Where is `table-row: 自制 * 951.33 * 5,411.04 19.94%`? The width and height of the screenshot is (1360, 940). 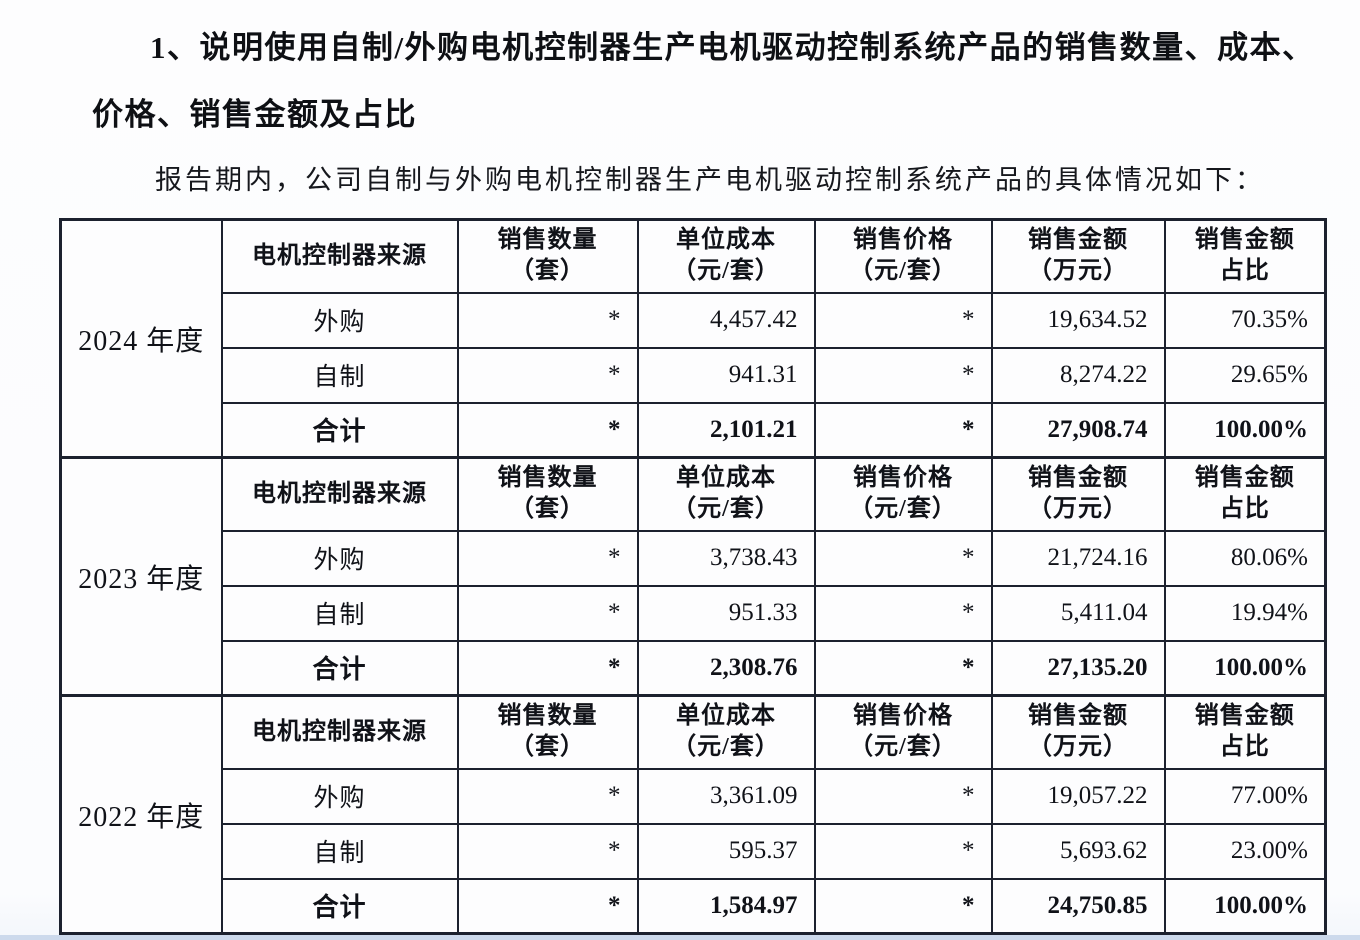
table-row: 自制 * 951.33 * 5,411.04 19.94% is located at coordinates (694, 613).